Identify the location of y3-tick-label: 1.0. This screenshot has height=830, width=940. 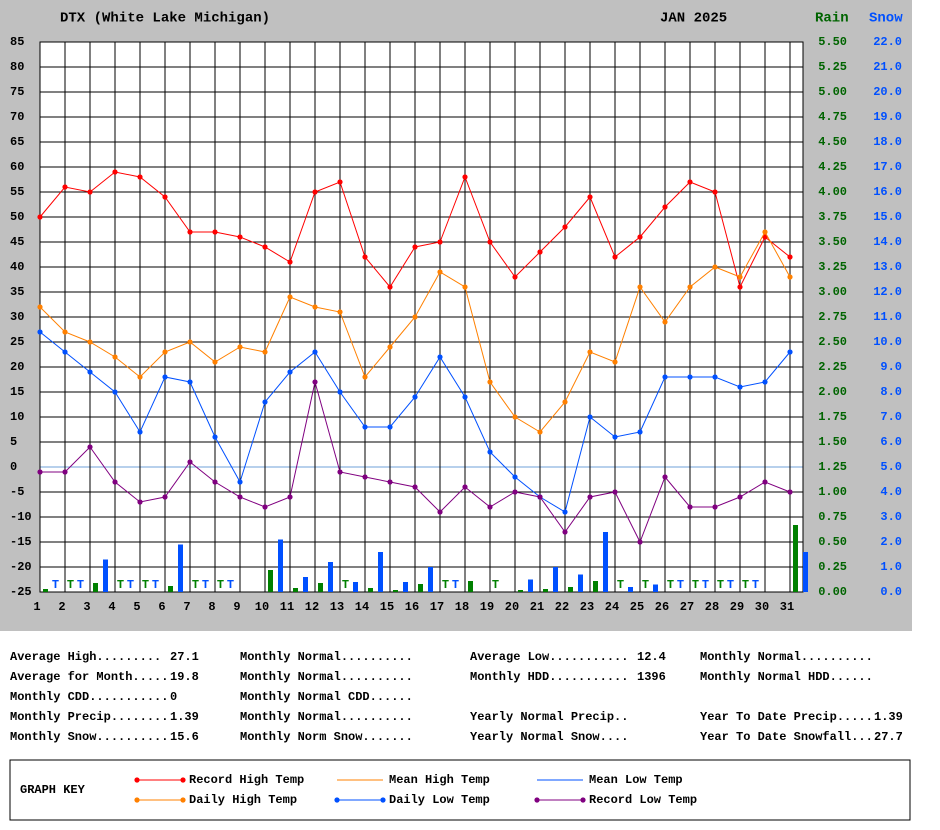
(891, 567).